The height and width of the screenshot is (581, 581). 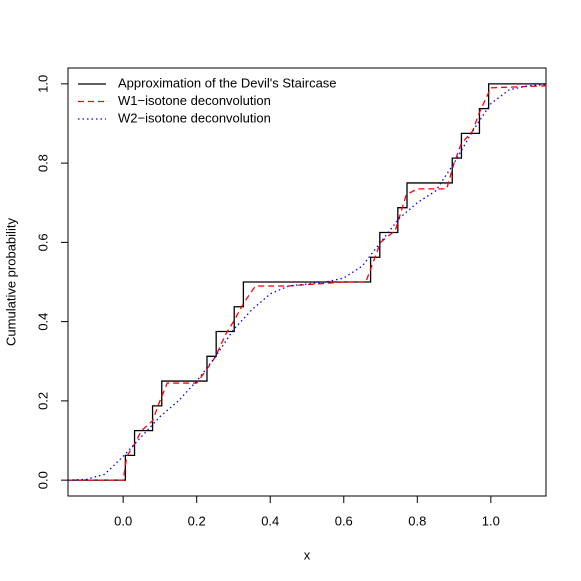 I want to click on x-tick-label: 1.0, so click(x=491, y=520).